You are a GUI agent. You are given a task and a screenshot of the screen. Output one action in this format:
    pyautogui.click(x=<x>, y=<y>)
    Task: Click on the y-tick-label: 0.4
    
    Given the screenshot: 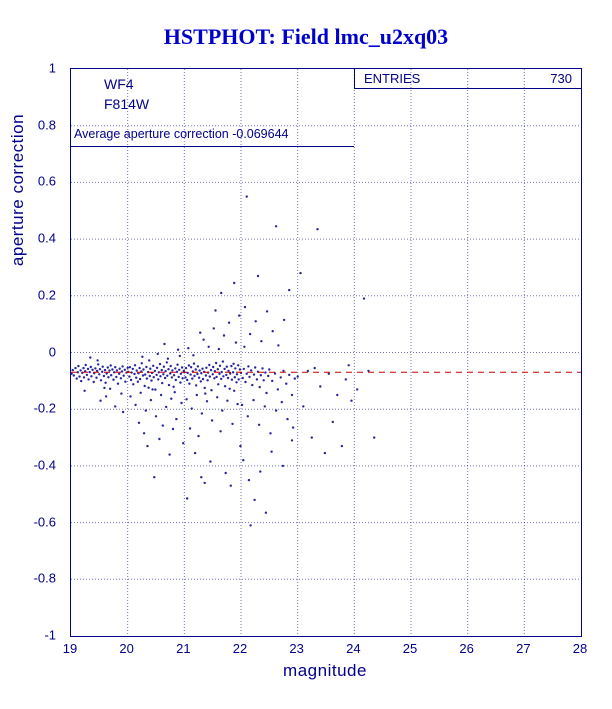 What is the action you would take?
    pyautogui.click(x=46, y=238)
    